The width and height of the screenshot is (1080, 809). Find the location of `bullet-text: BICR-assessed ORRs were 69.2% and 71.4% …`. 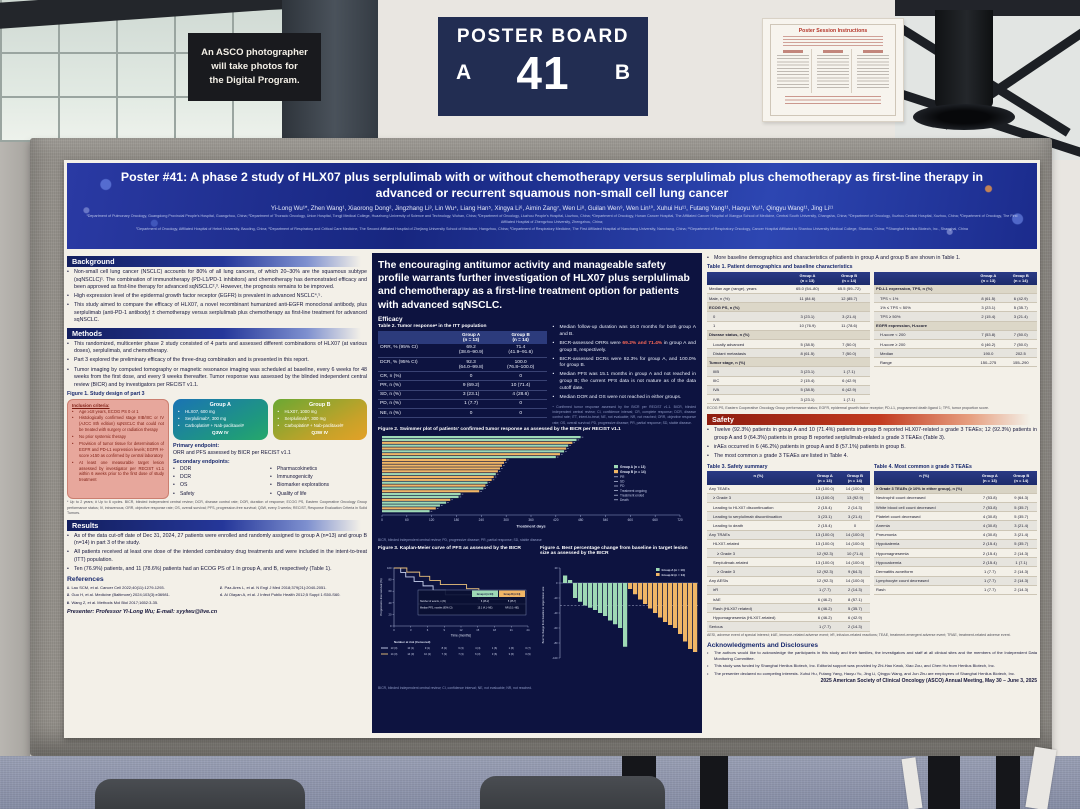

bullet-text: BICR-assessed ORRs were 69.2% and 71.4% … is located at coordinates (628, 348).